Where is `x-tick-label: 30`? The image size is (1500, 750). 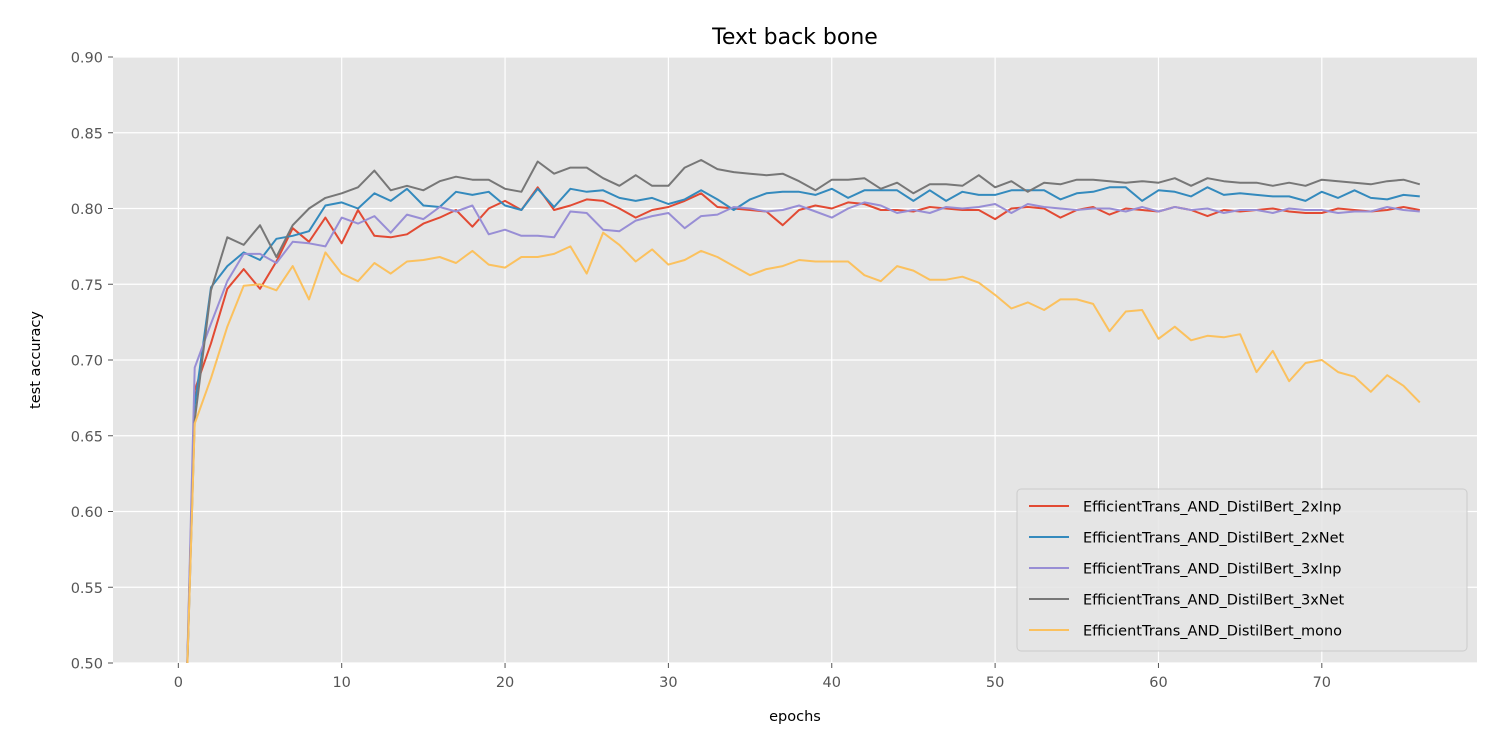 x-tick-label: 30 is located at coordinates (668, 683).